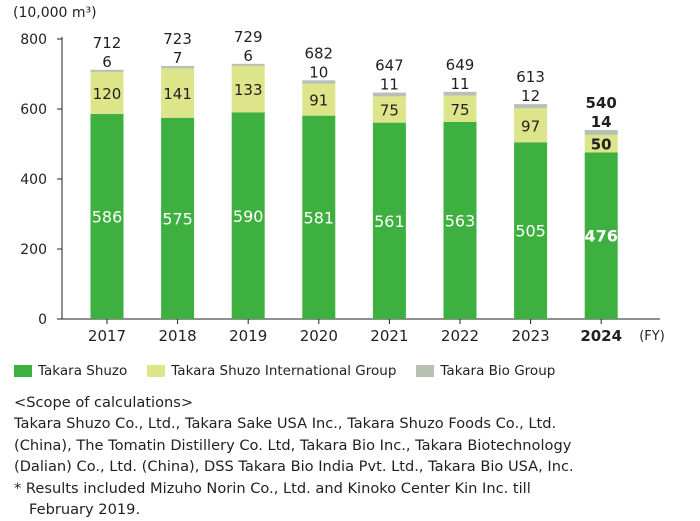 This screenshot has height=521, width=700. I want to click on data-label: 7, so click(178, 58).